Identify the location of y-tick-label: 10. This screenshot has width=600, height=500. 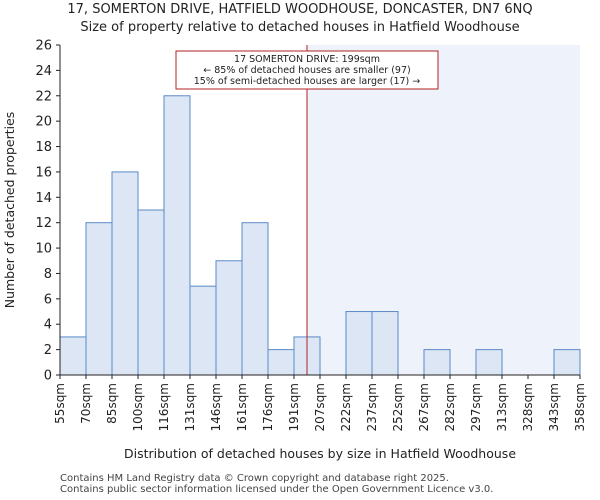
(43, 249).